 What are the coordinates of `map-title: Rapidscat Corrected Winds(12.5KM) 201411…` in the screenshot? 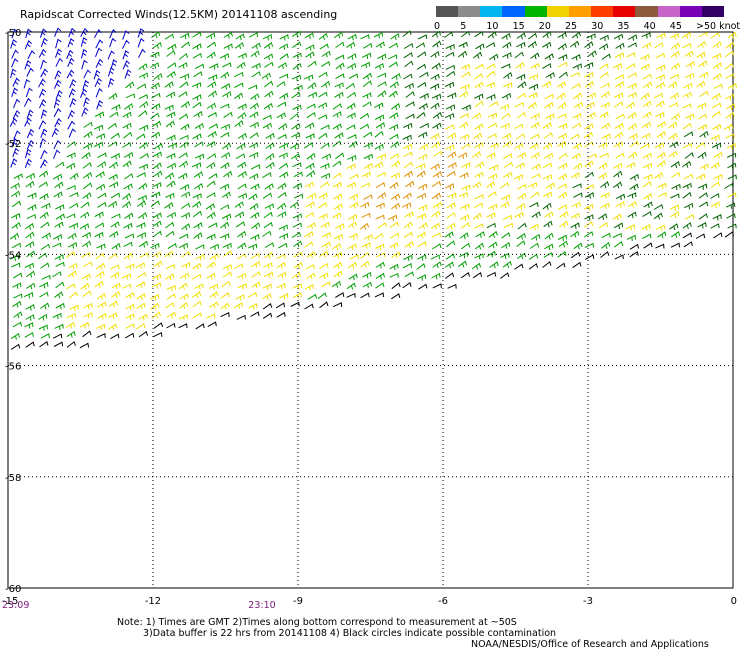 It's located at (179, 14).